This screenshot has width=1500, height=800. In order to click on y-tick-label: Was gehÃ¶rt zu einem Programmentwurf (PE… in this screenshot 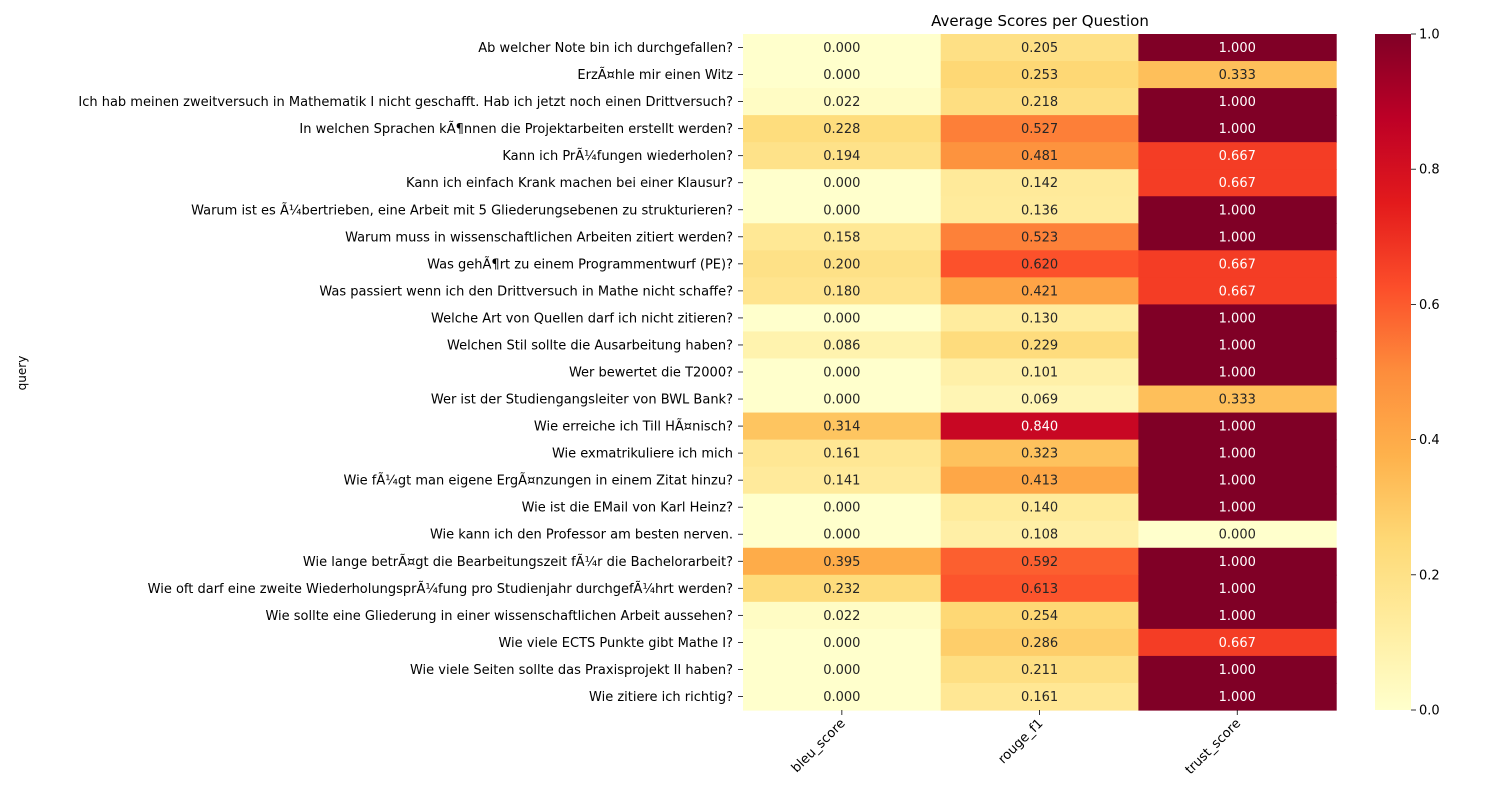, I will do `click(580, 264)`.